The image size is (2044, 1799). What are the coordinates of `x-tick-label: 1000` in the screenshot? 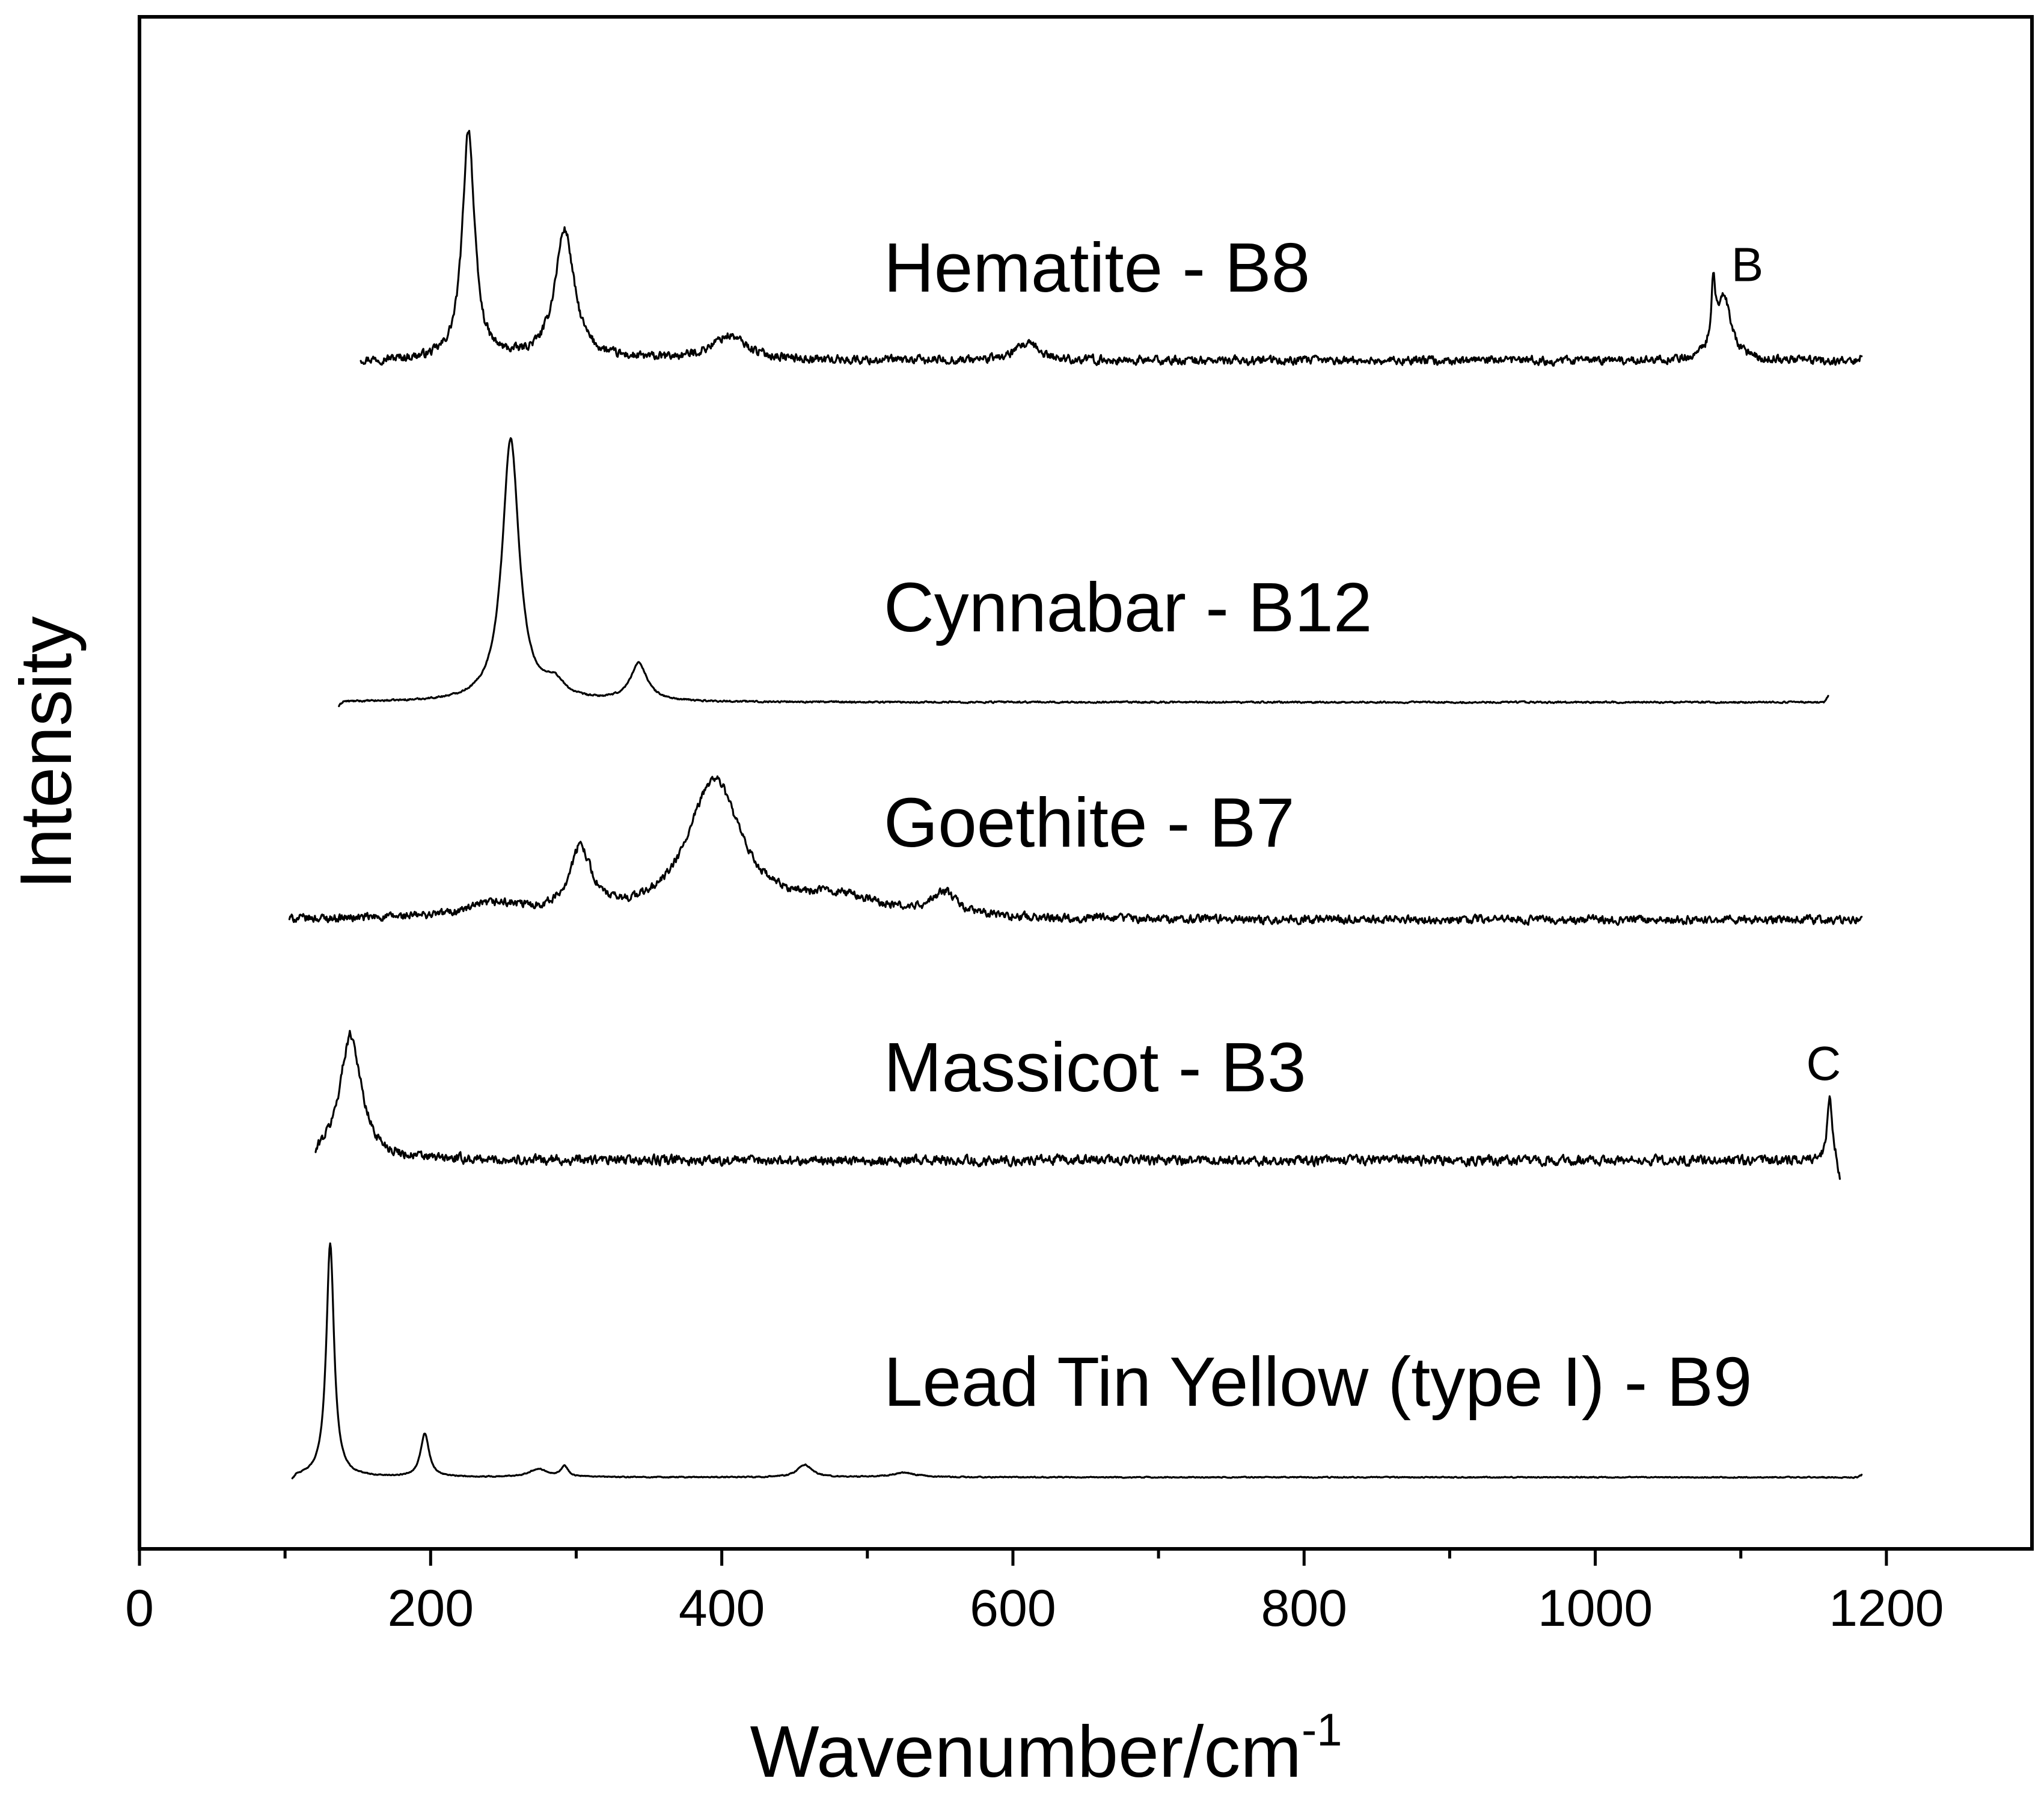 It's located at (1595, 1608).